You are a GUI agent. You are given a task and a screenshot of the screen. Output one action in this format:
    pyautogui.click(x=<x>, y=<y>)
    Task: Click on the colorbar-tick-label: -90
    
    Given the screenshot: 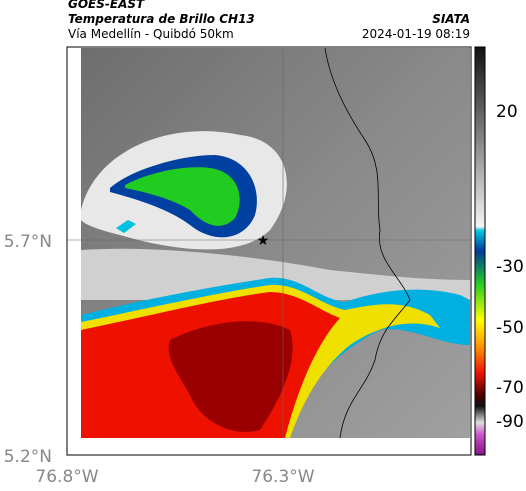 What is the action you would take?
    pyautogui.click(x=510, y=422)
    